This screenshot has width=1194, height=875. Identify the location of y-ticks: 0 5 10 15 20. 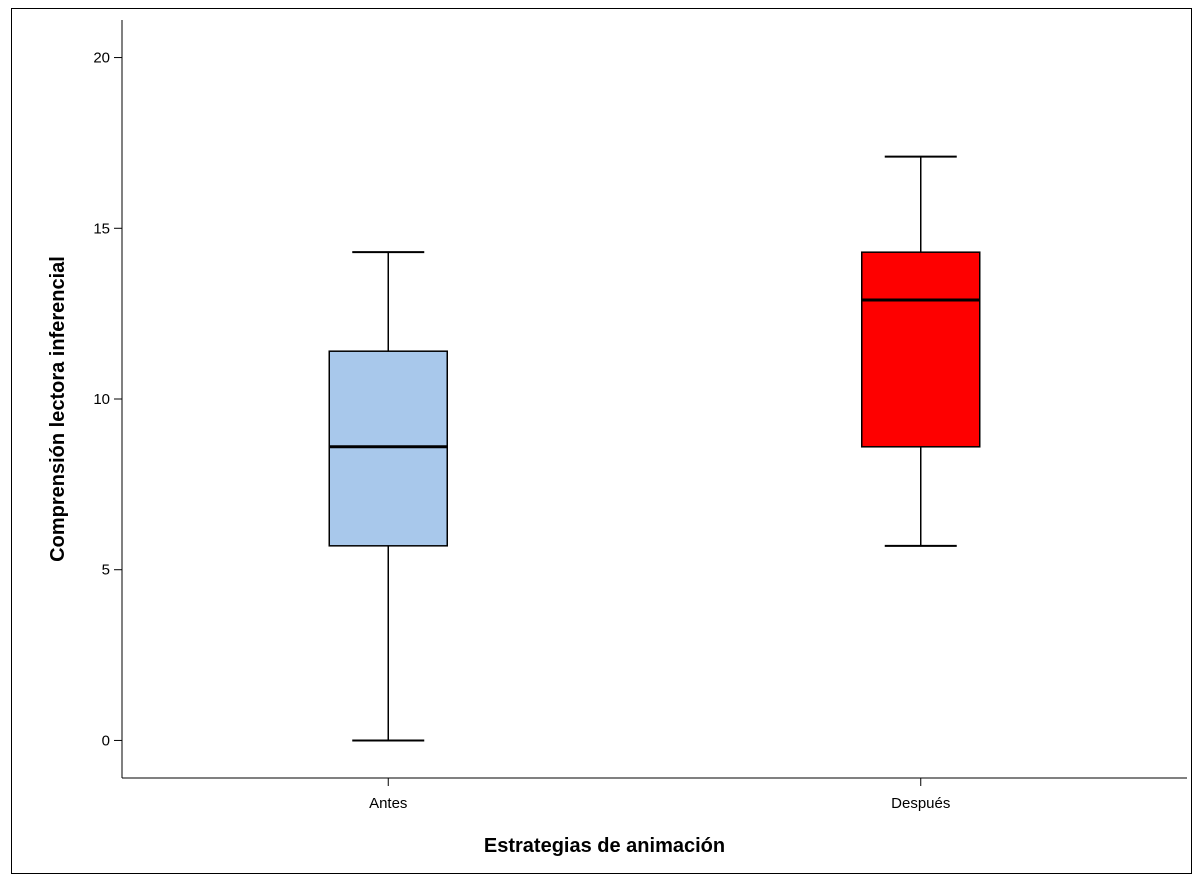
(107, 399).